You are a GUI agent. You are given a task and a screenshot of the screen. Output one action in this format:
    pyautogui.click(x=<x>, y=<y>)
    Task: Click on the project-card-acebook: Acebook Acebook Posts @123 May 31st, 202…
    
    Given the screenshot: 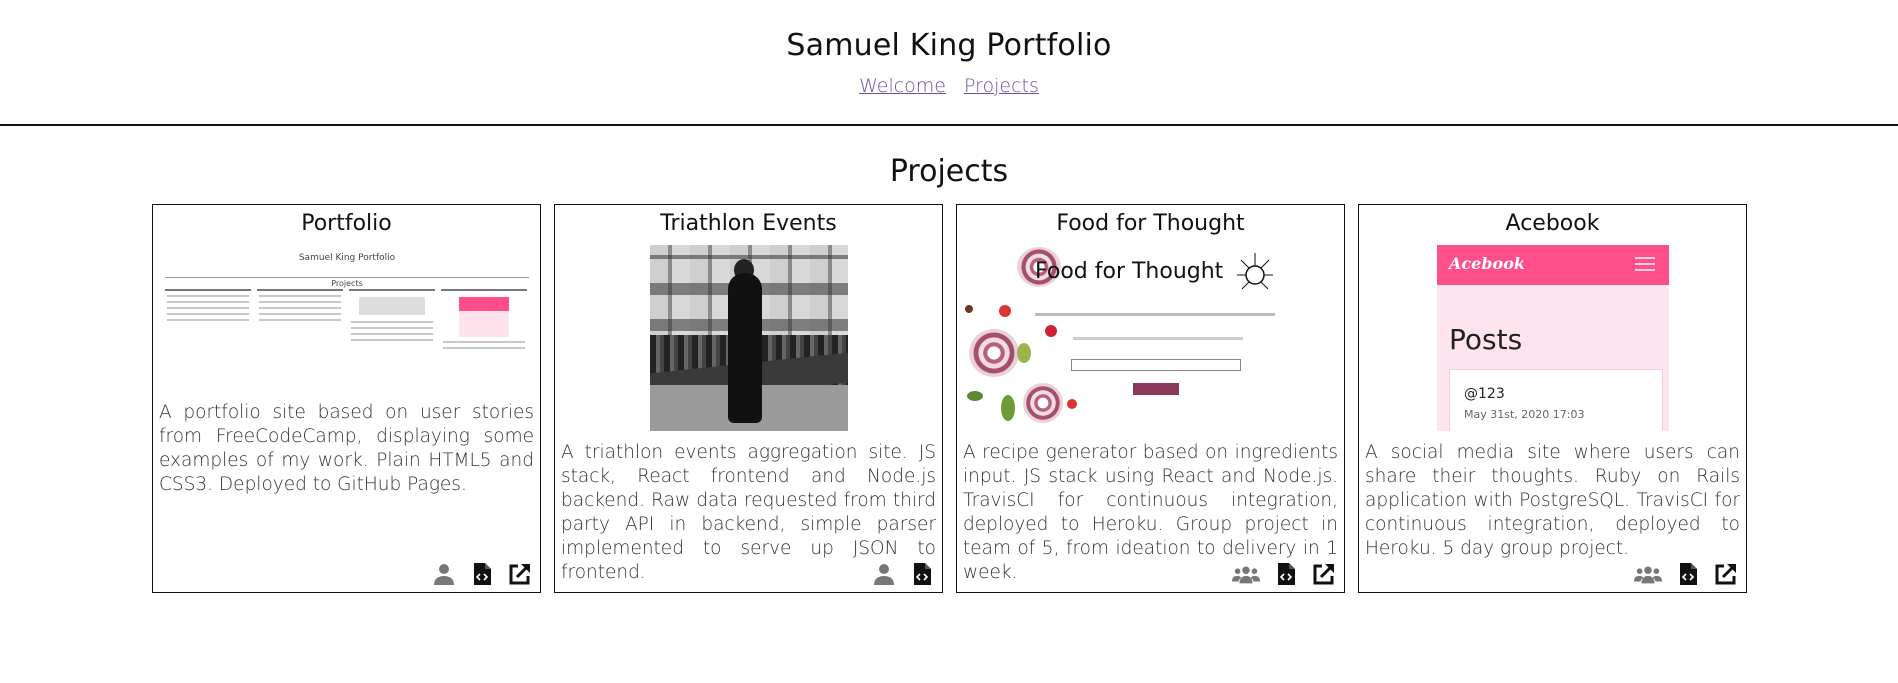 What is the action you would take?
    pyautogui.click(x=1552, y=398)
    